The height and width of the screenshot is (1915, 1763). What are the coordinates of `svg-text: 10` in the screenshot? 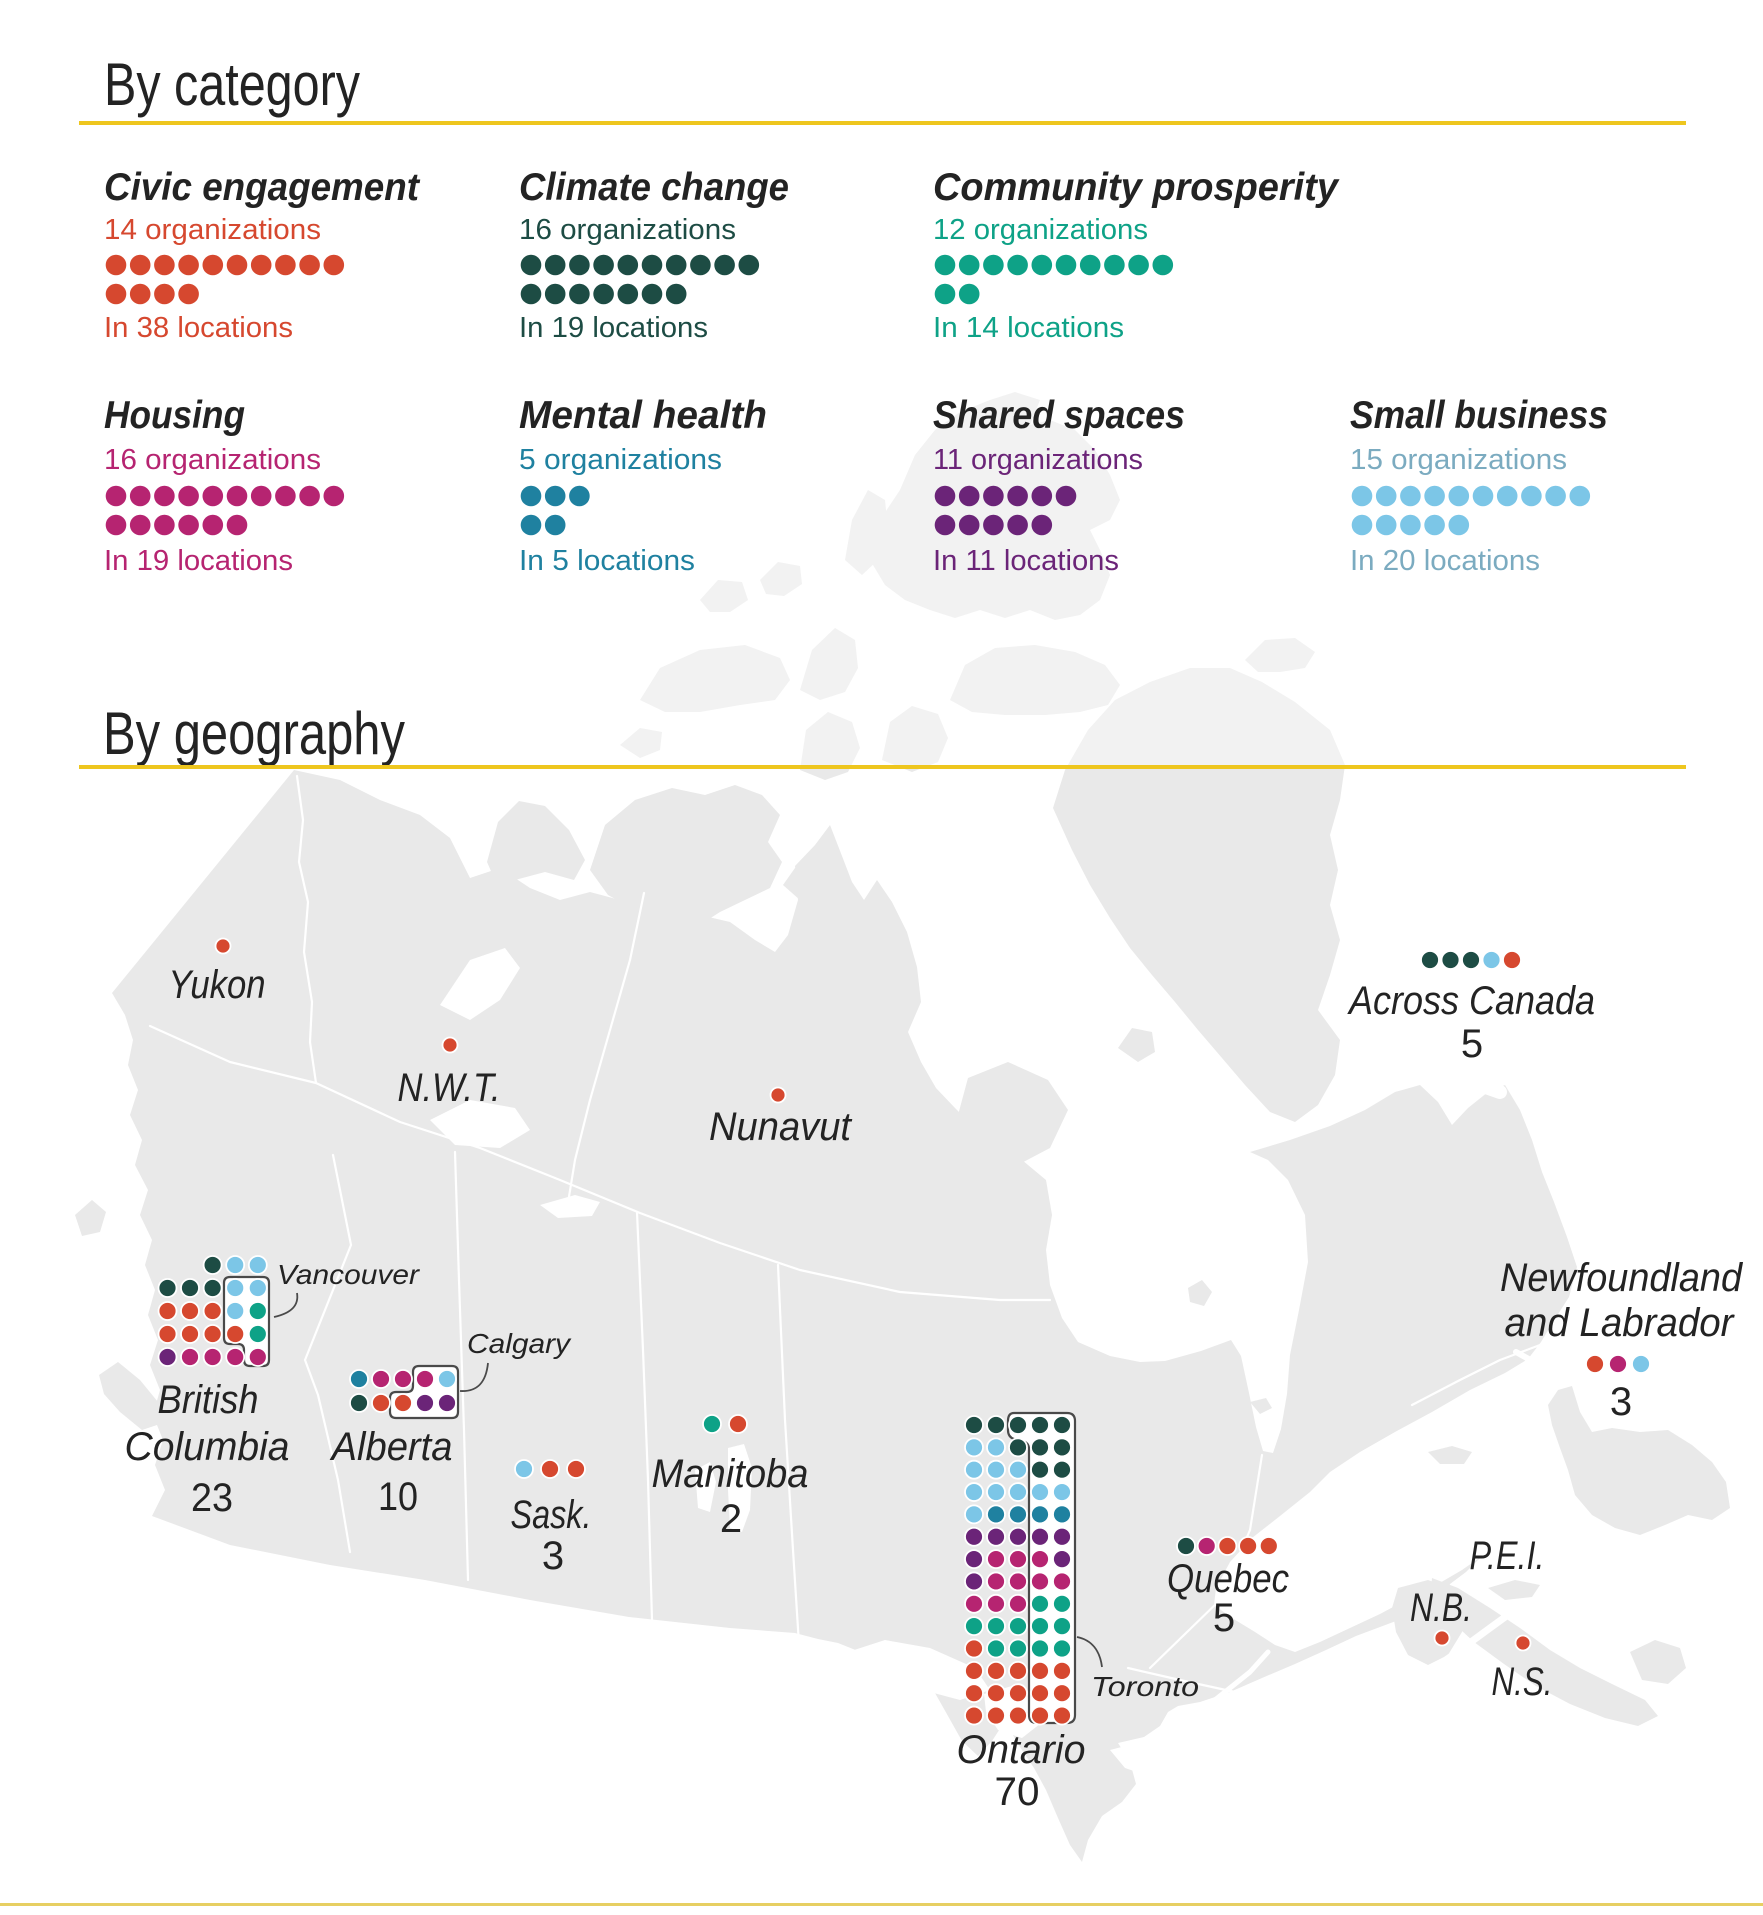 It's located at (398, 1497).